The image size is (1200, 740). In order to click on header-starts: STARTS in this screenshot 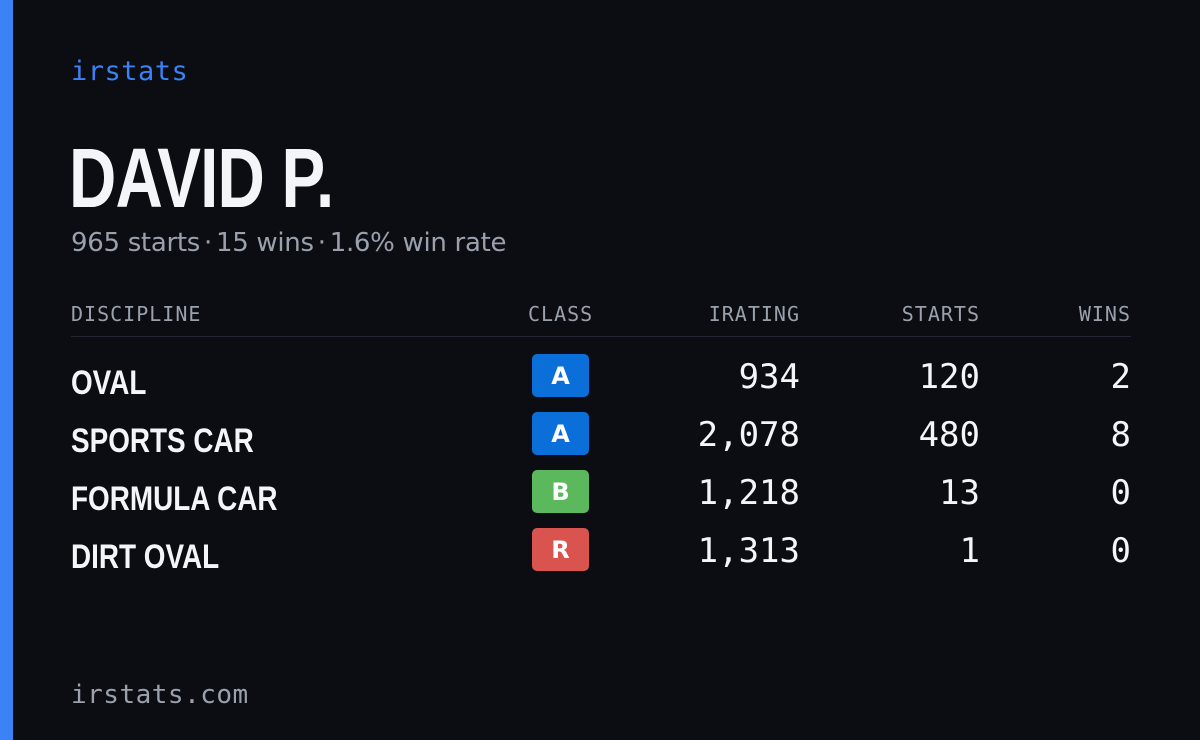, I will do `click(940, 314)`.